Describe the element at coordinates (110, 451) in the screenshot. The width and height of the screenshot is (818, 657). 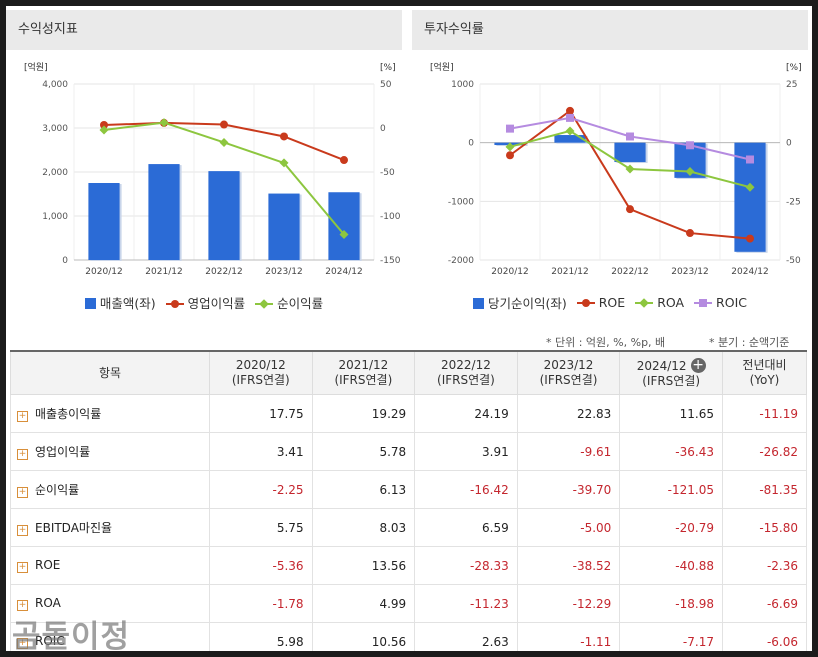
I see `row-label-cell: + 영업이익률` at that location.